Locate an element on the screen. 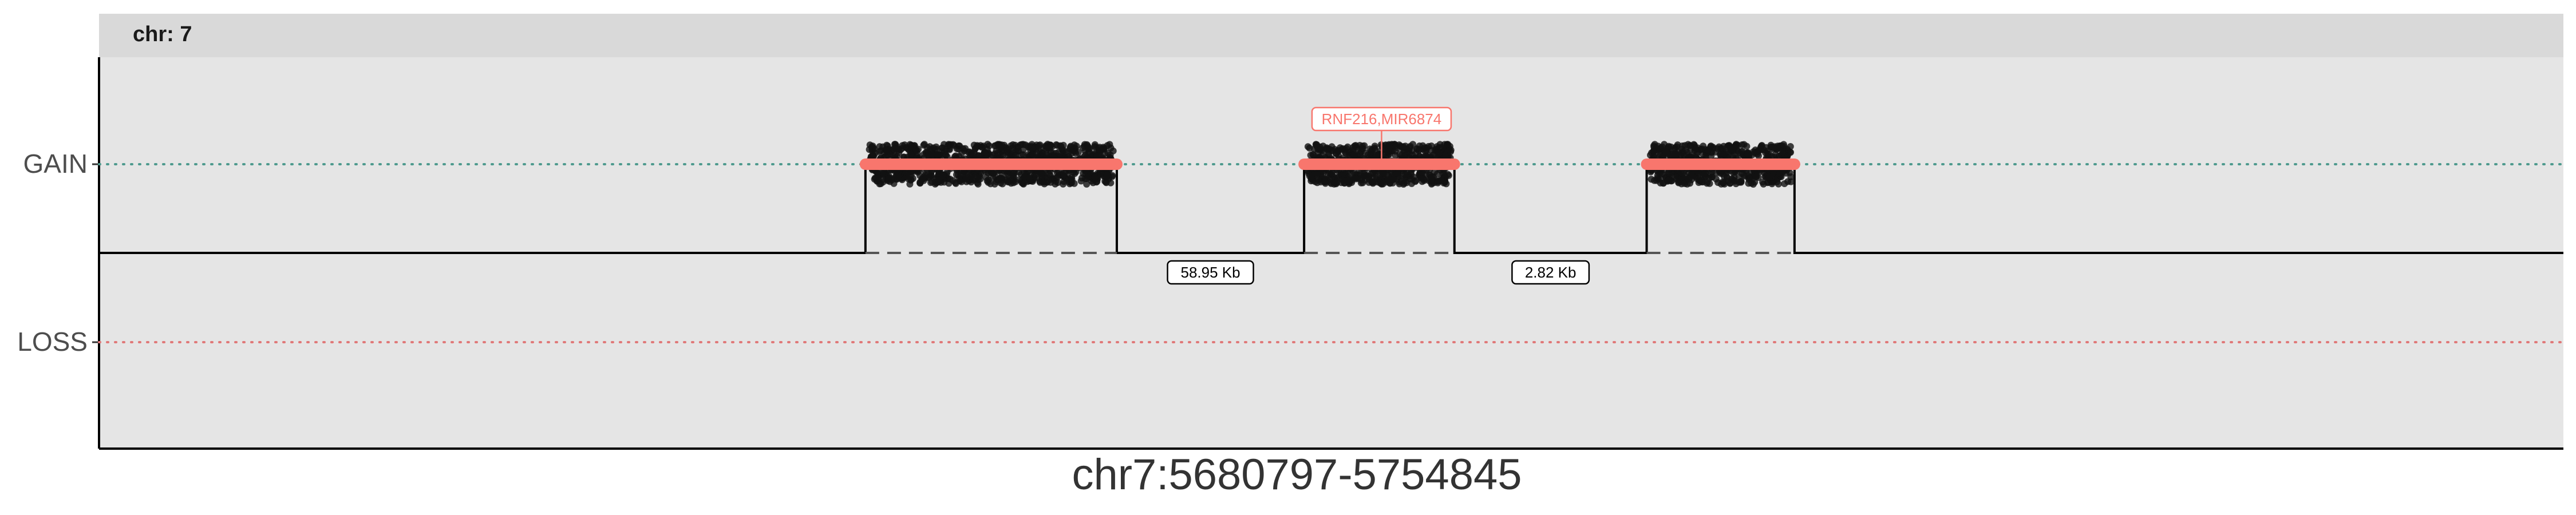 The height and width of the screenshot is (515, 2576). y-tick-label: LOSS is located at coordinates (52, 341).